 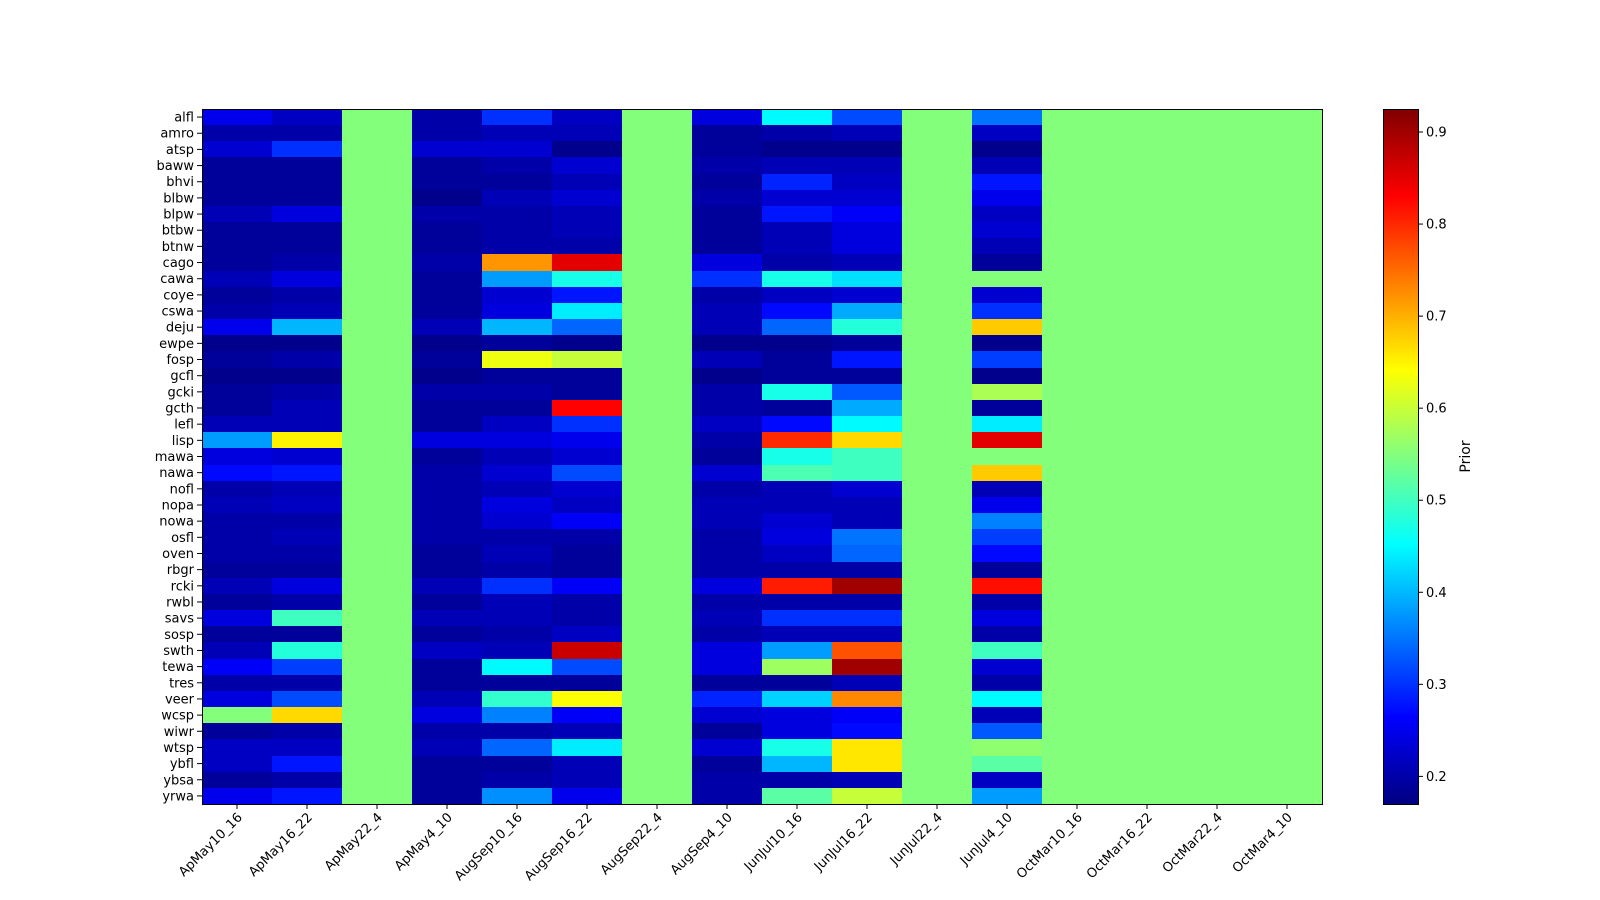 I want to click on colorbar-tick-label: 0.6, so click(x=1436, y=409).